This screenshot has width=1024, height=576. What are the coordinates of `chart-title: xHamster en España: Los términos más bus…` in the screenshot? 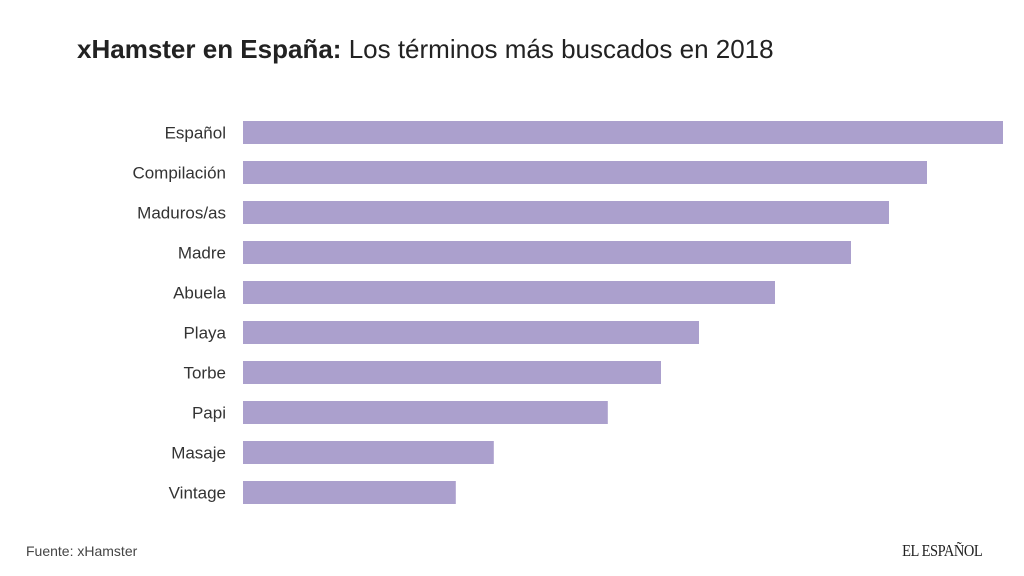 It's located at (425, 49).